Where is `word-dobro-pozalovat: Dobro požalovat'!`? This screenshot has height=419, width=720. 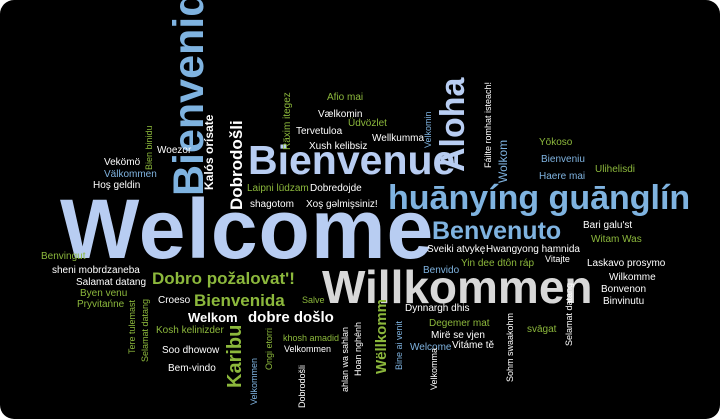
word-dobro-pozalovat: Dobro požalovat'! is located at coordinates (223, 278).